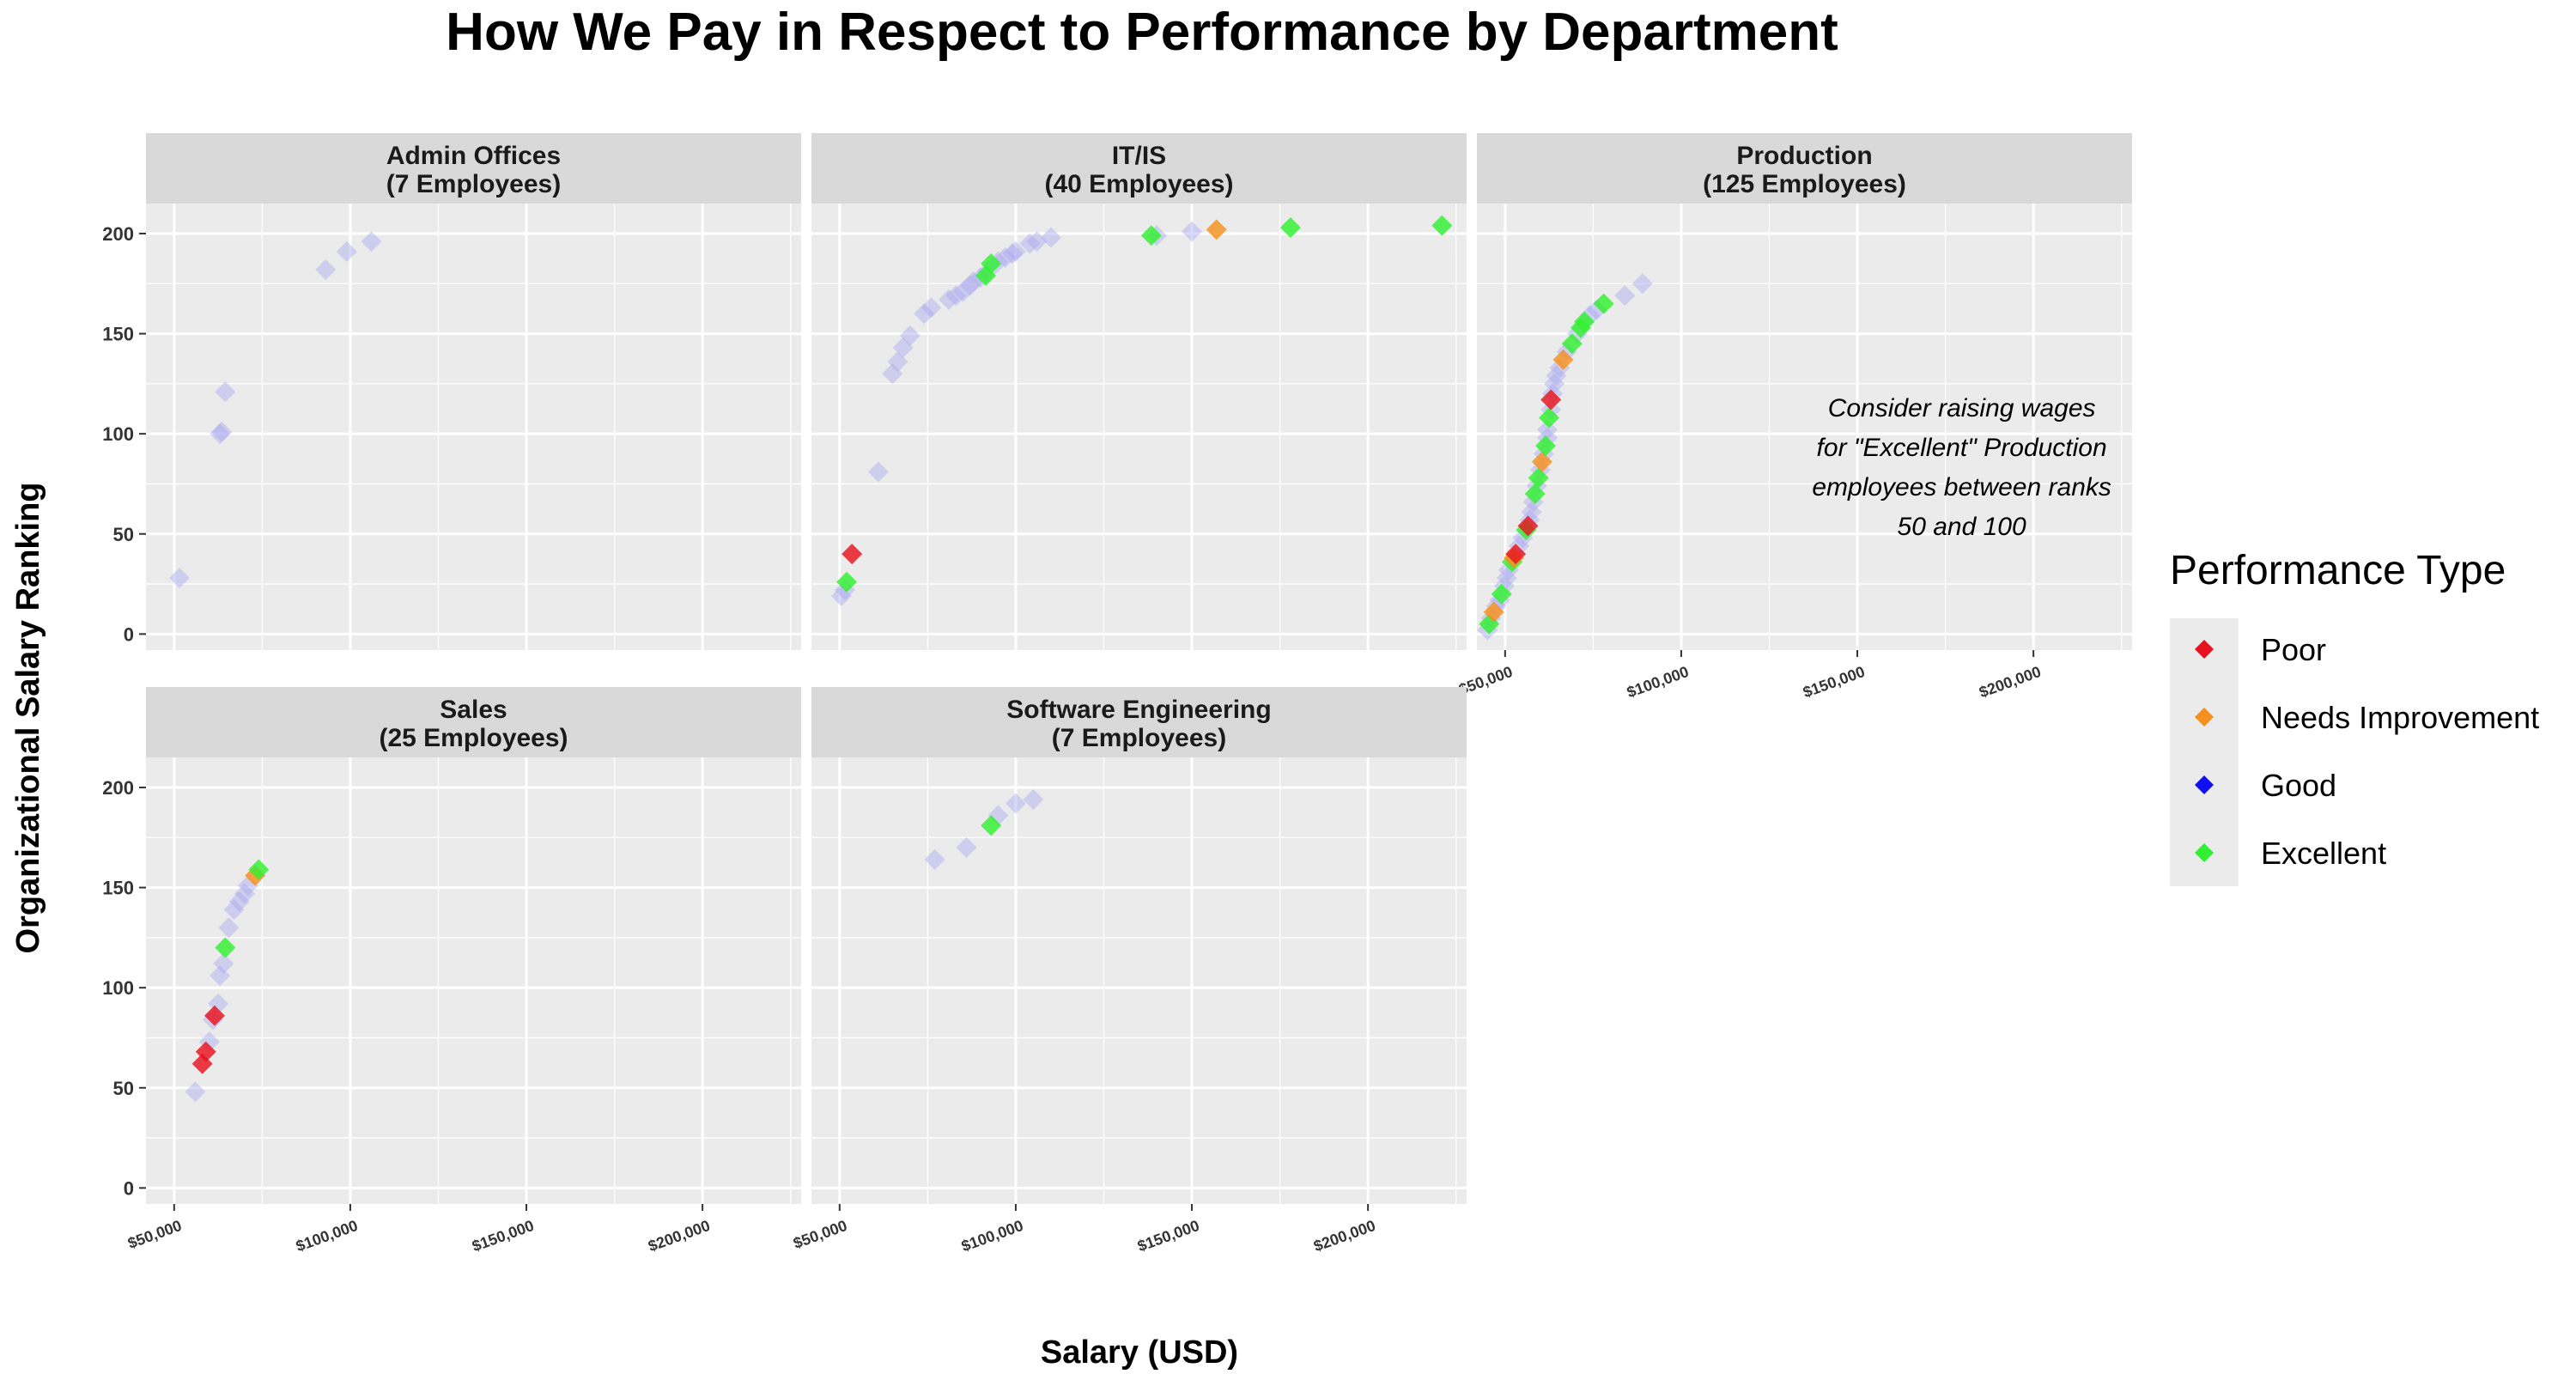 This screenshot has height=1374, width=2576. Describe the element at coordinates (2204, 752) in the screenshot. I see `legend-key-background` at that location.